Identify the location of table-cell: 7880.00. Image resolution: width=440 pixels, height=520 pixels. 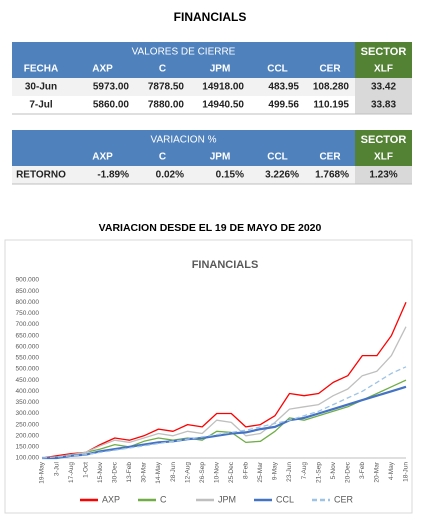
(166, 105).